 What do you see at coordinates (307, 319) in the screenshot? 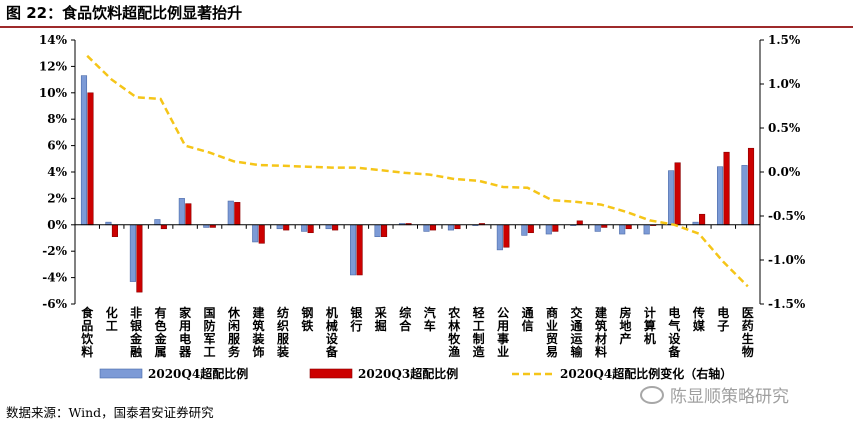
I see `category-label: 钢铁` at bounding box center [307, 319].